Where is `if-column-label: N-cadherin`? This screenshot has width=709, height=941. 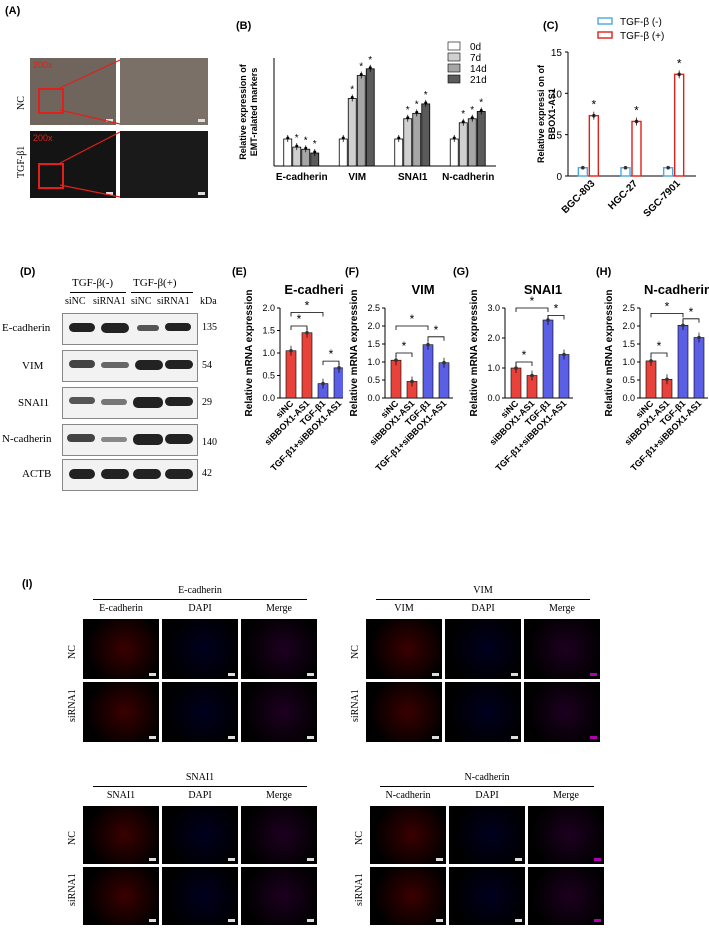
if-column-label: N-cadherin is located at coordinates (408, 795).